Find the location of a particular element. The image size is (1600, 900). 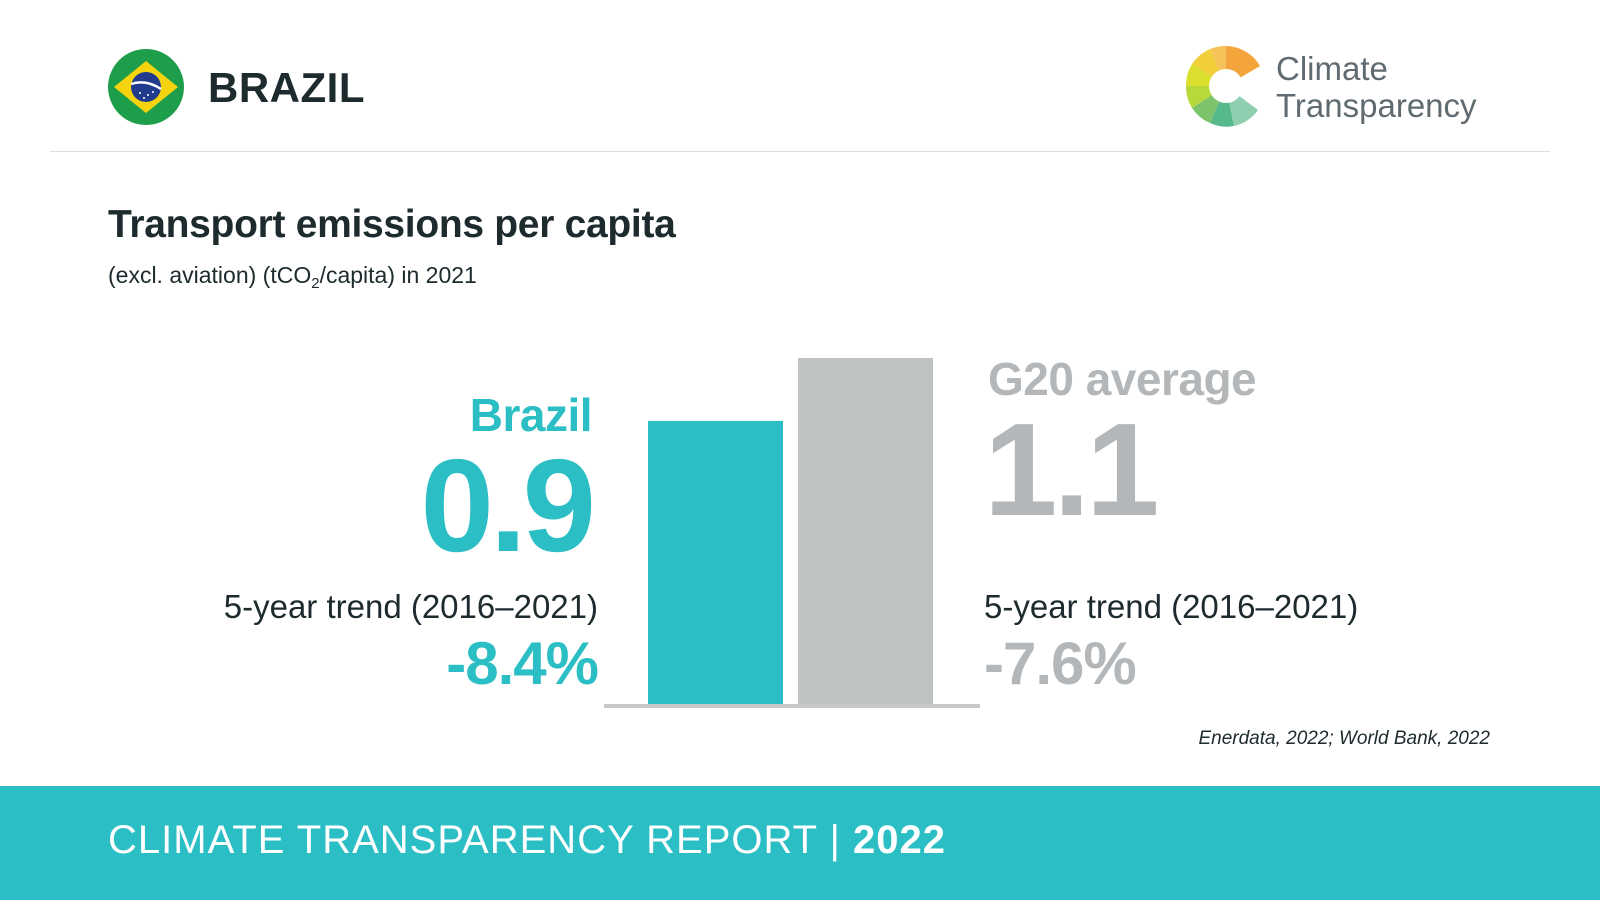

logo-line-2: Transparency is located at coordinates (1376, 105).